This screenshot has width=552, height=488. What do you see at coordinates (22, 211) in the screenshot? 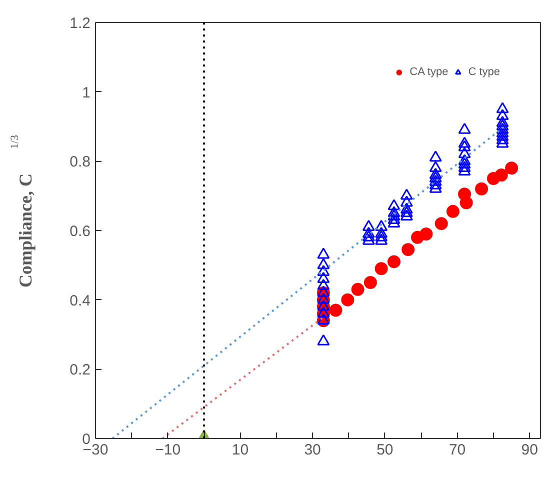
I see `text: Compliance, C1/3` at bounding box center [22, 211].